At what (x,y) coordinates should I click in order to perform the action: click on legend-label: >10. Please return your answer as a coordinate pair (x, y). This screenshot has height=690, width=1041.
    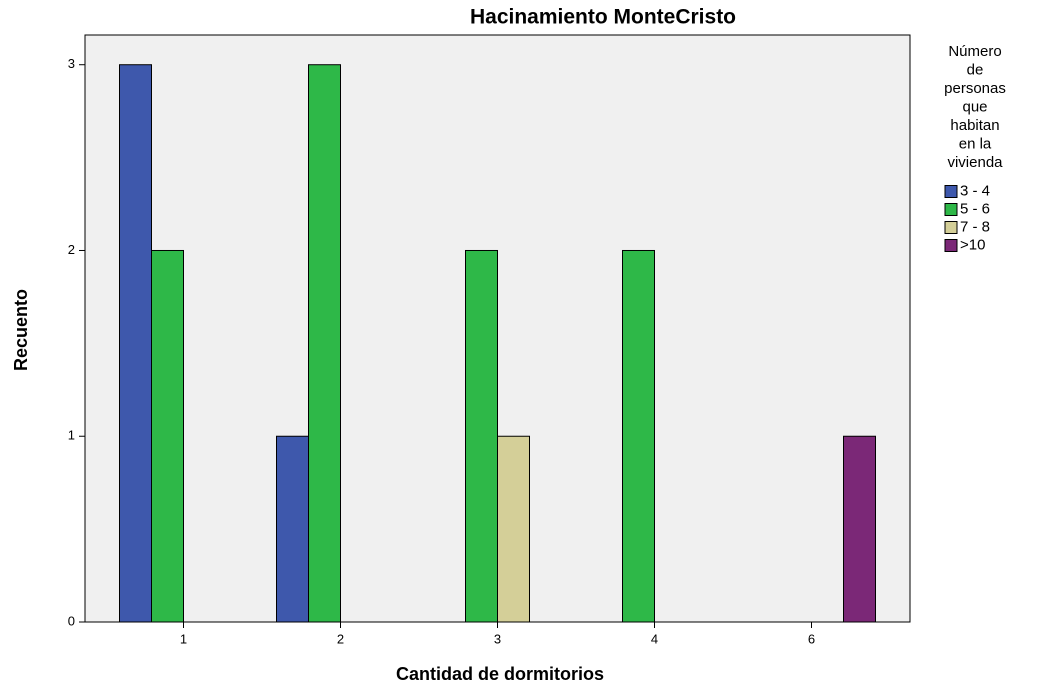
    Looking at the image, I should click on (972, 244).